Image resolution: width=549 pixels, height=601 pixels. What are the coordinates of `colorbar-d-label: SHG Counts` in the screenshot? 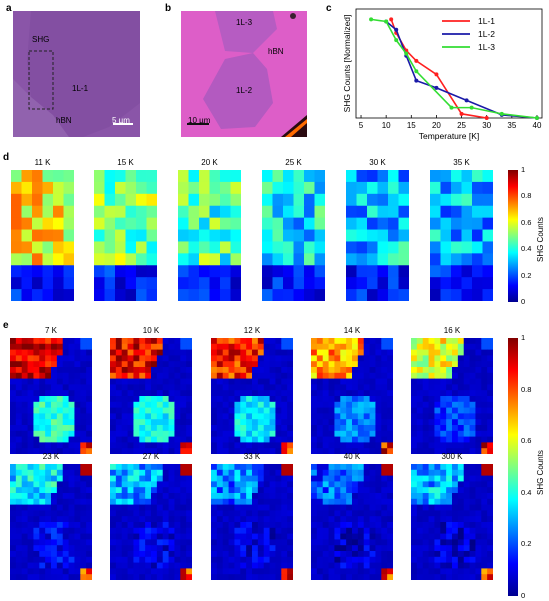 It's located at (540, 239).